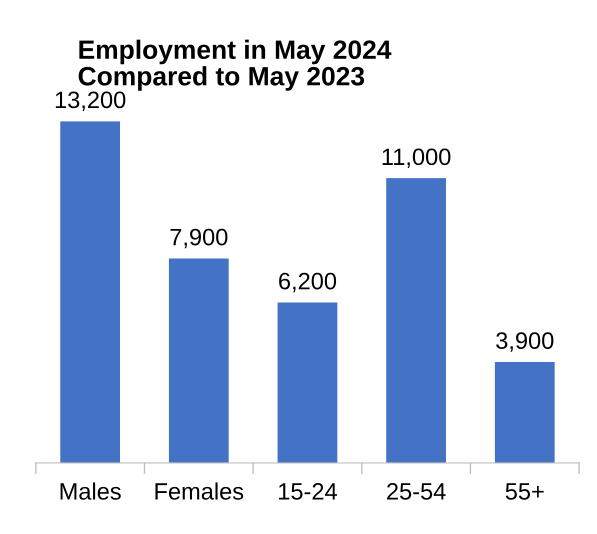 Image resolution: width=597 pixels, height=534 pixels. What do you see at coordinates (90, 491) in the screenshot?
I see `x-tick-label: Males` at bounding box center [90, 491].